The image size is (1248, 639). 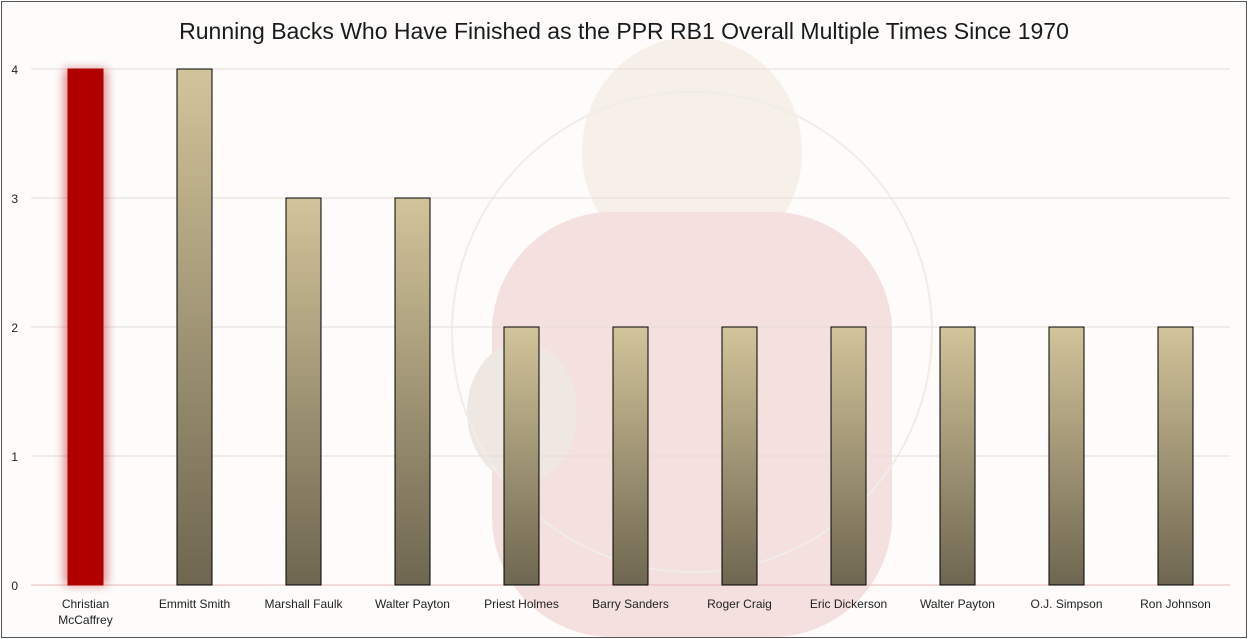 What do you see at coordinates (194, 604) in the screenshot?
I see `x-tick-label: Emmitt Smith` at bounding box center [194, 604].